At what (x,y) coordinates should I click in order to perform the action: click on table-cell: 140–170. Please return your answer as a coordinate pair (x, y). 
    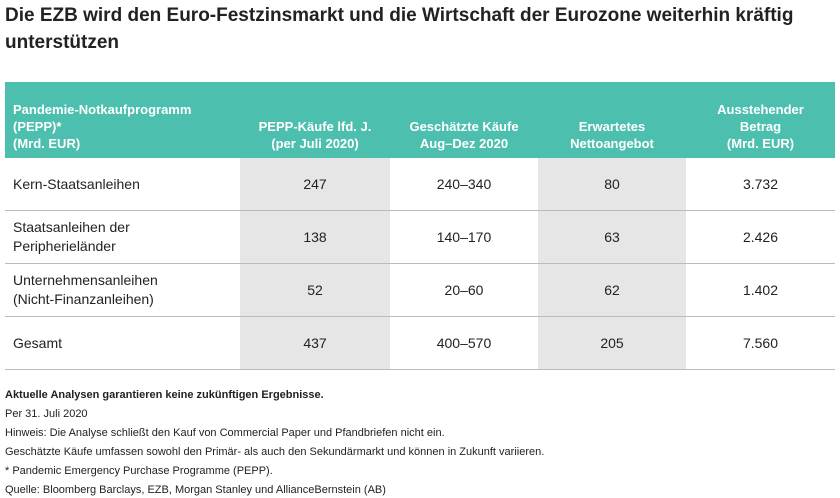
    Looking at the image, I should click on (464, 237).